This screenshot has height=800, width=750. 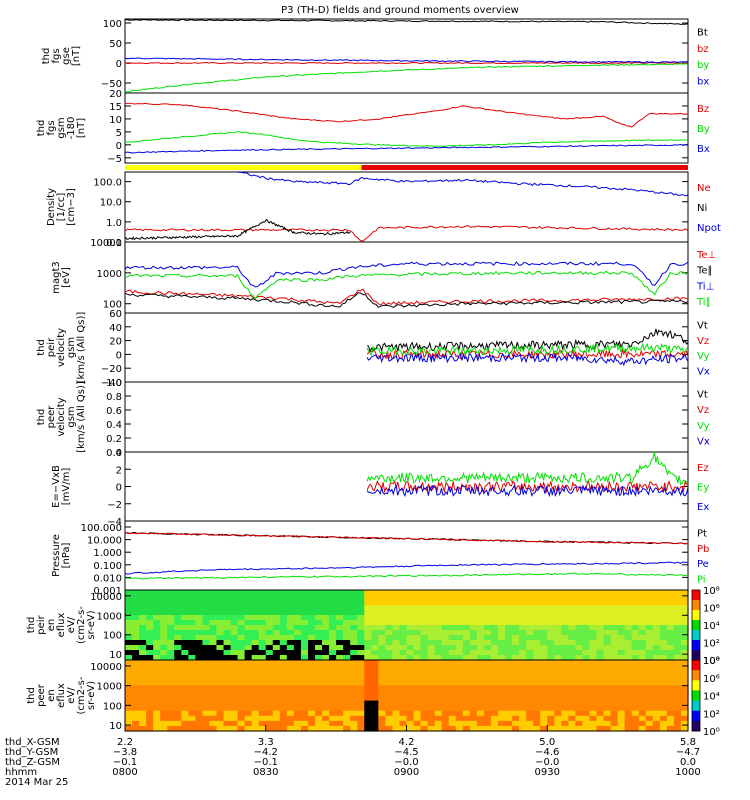 I want to click on legend-peir_vel-3: Vx, so click(x=703, y=372).